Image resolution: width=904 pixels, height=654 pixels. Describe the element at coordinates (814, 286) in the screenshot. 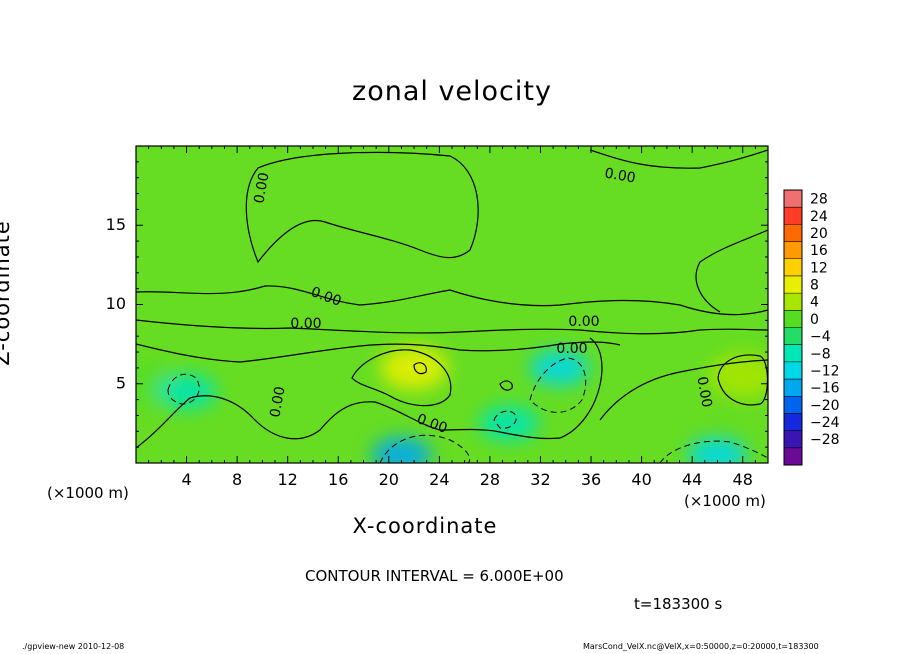

I see `colorbar-label: 8` at that location.